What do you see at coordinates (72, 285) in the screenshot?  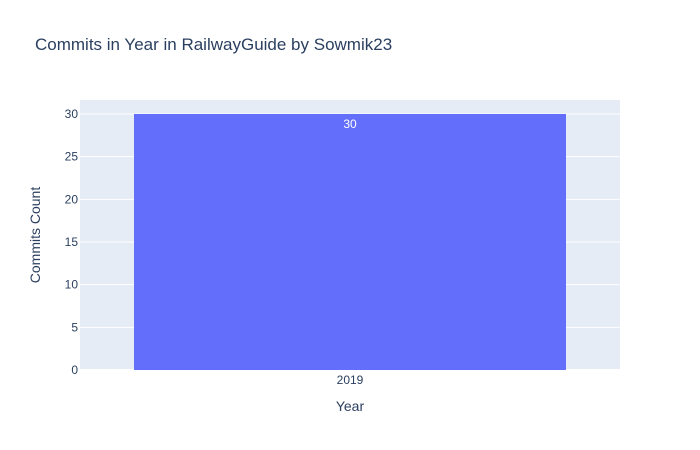 I see `y-tick-label: 10` at bounding box center [72, 285].